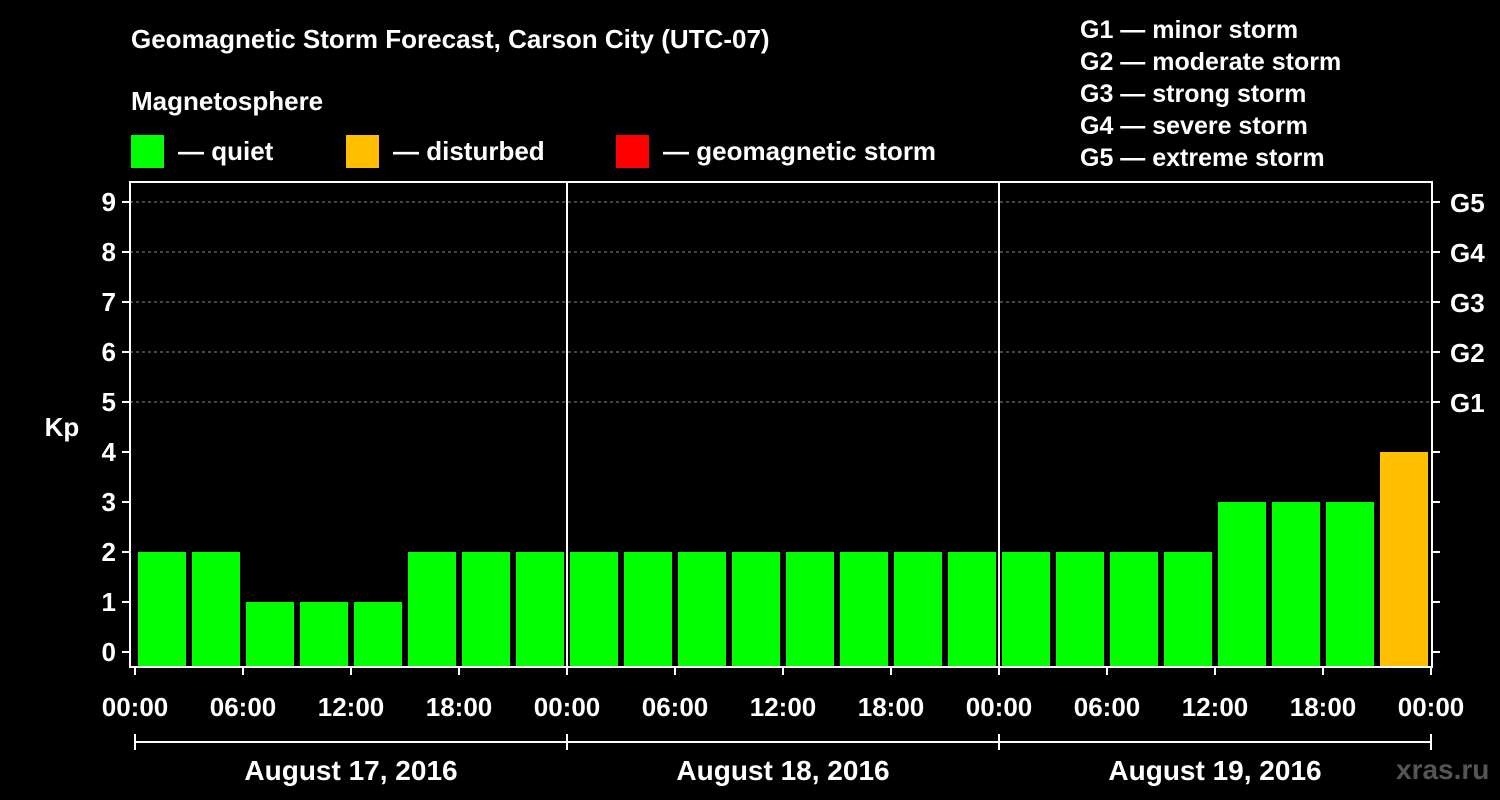 This screenshot has width=1500, height=800. Describe the element at coordinates (109, 552) in the screenshot. I see `y-tick-label: 2` at that location.